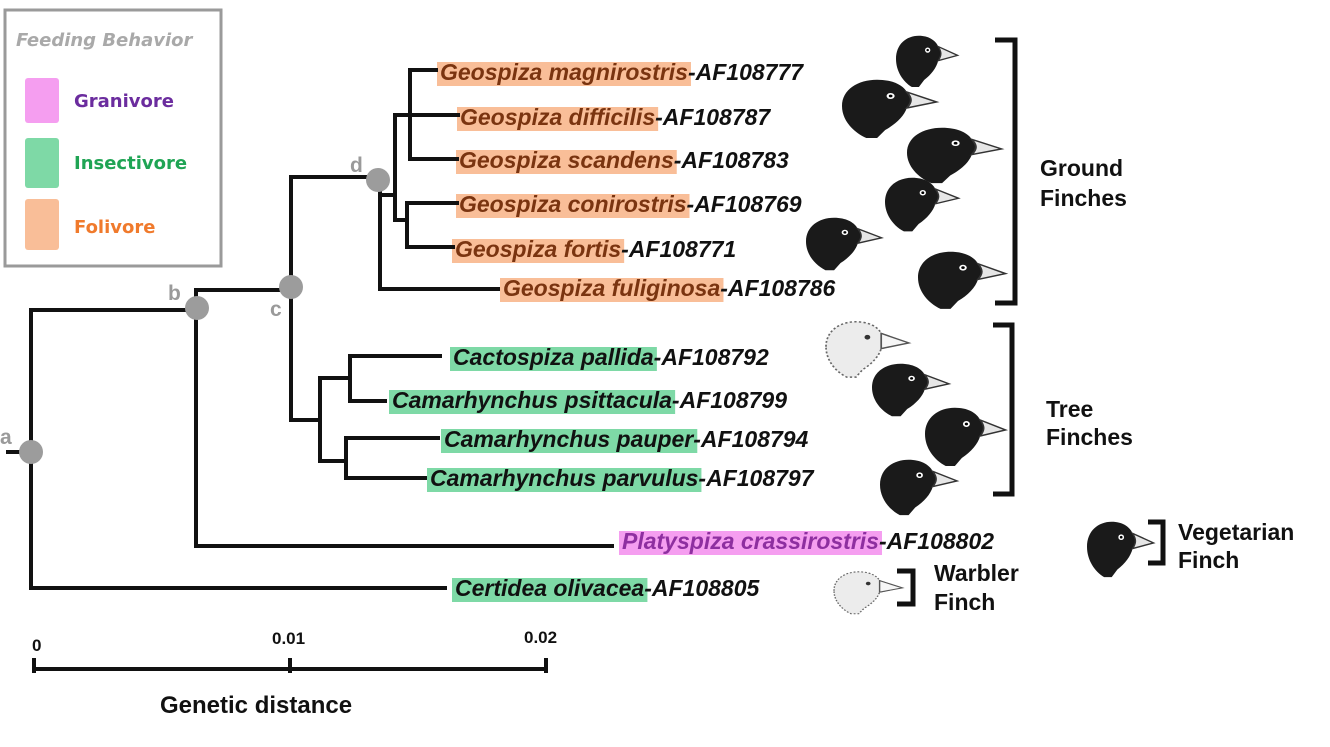  What do you see at coordinates (104, 40) in the screenshot?
I see `legend-title: Feeding Behavior` at bounding box center [104, 40].